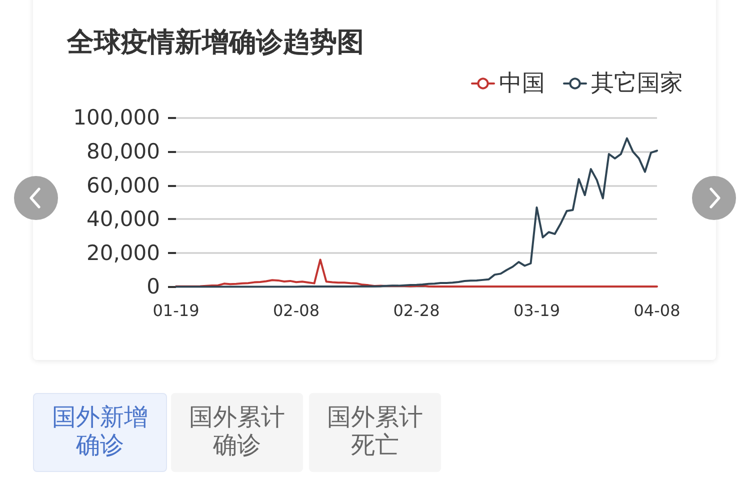 The width and height of the screenshot is (750, 504). Describe the element at coordinates (537, 310) in the screenshot. I see `x-tick-label: 03-19` at that location.